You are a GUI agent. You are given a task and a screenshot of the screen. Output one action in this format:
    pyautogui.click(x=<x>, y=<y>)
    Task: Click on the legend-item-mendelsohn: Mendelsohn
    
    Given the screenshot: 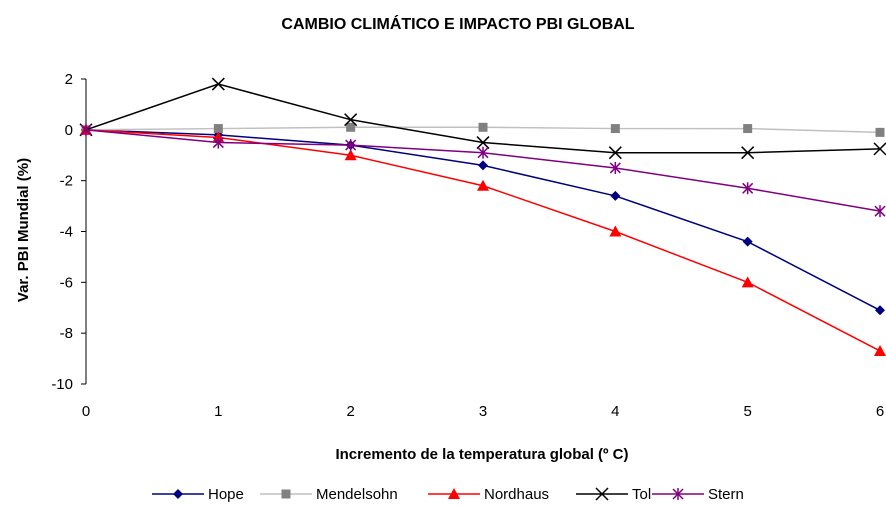 What is the action you would take?
    pyautogui.click(x=329, y=494)
    